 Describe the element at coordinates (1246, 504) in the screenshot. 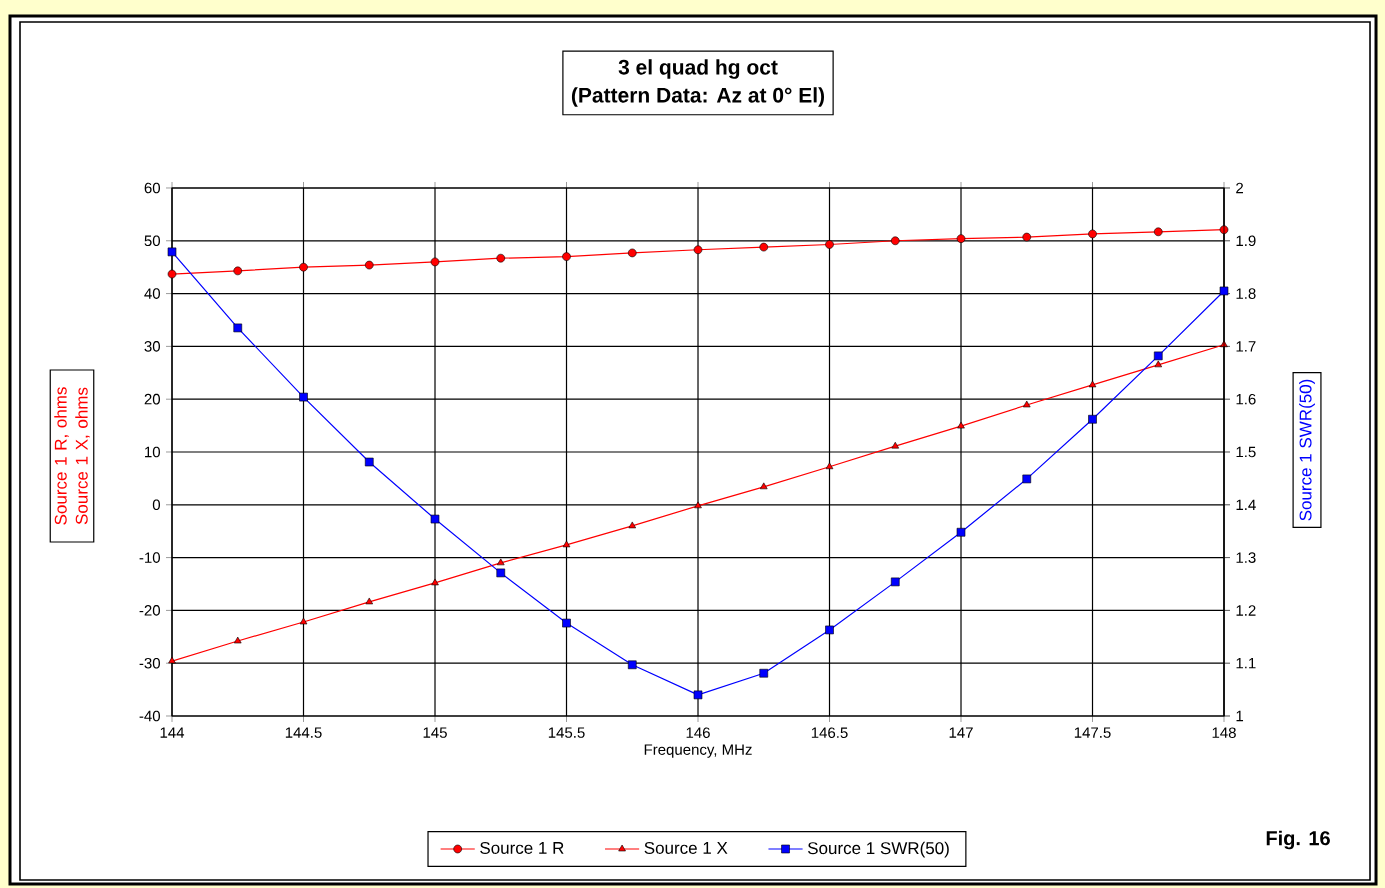

I see `y2-tick-label: 1.4` at that location.